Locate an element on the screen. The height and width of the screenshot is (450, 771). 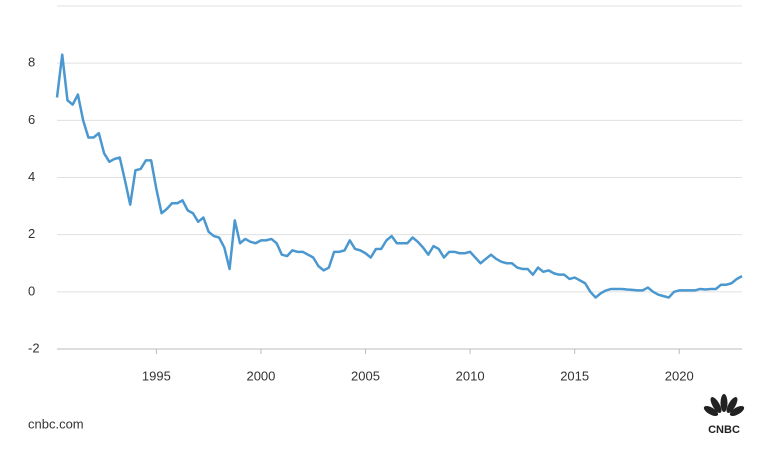
source: cnbc.com is located at coordinates (56, 423).